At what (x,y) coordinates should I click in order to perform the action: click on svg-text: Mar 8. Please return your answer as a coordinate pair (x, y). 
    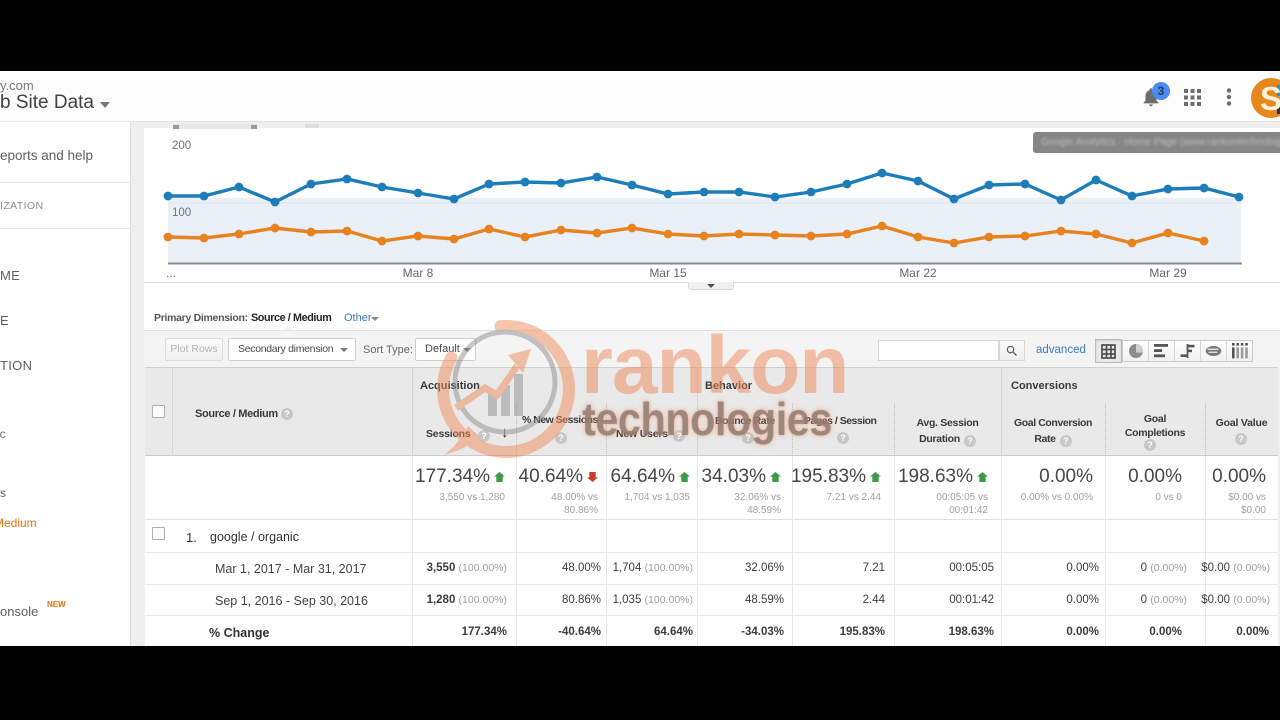
    Looking at the image, I should click on (418, 273).